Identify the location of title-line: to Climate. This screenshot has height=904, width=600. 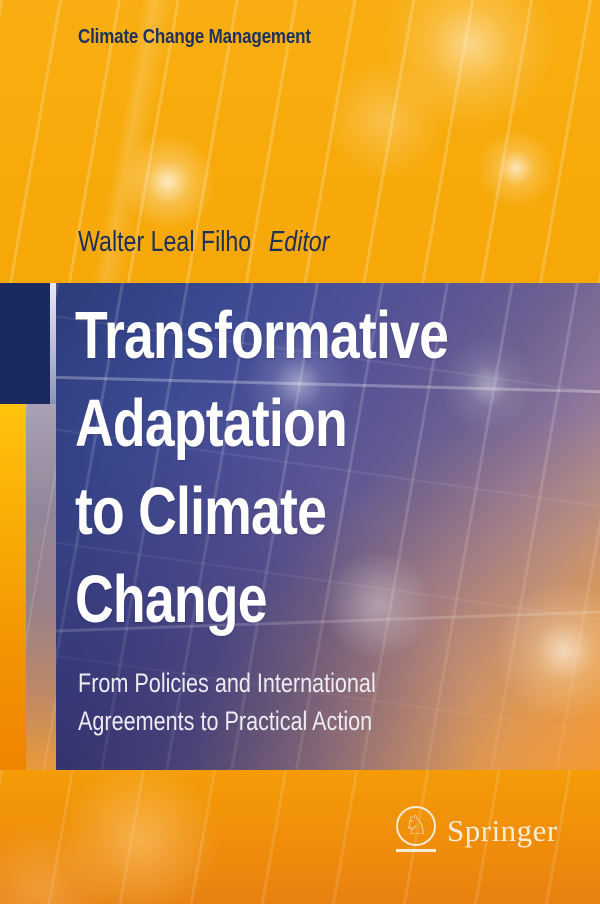
(201, 511).